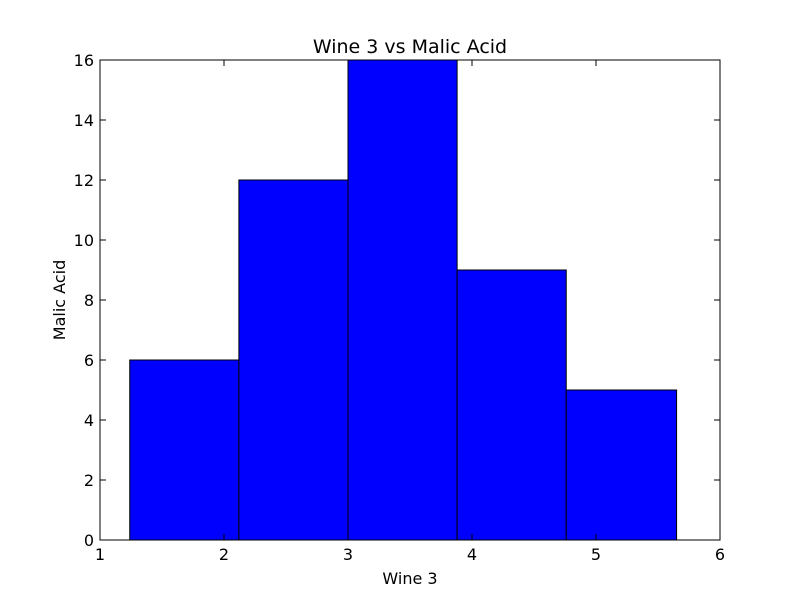  What do you see at coordinates (348, 554) in the screenshot?
I see `x-tick-label: 3` at bounding box center [348, 554].